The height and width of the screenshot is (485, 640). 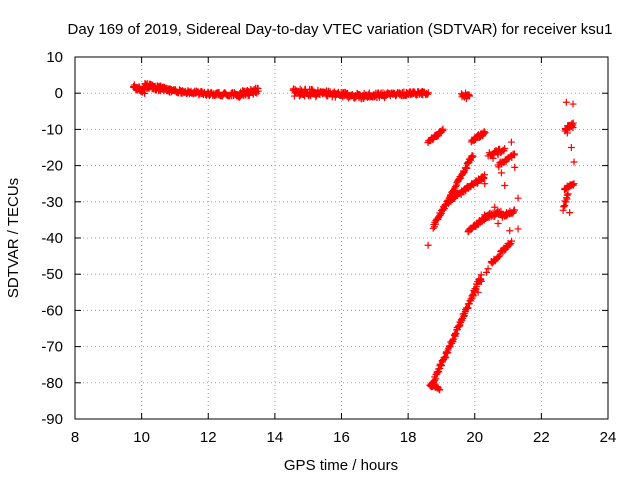 I want to click on x-tick-label: 8, so click(x=75, y=437).